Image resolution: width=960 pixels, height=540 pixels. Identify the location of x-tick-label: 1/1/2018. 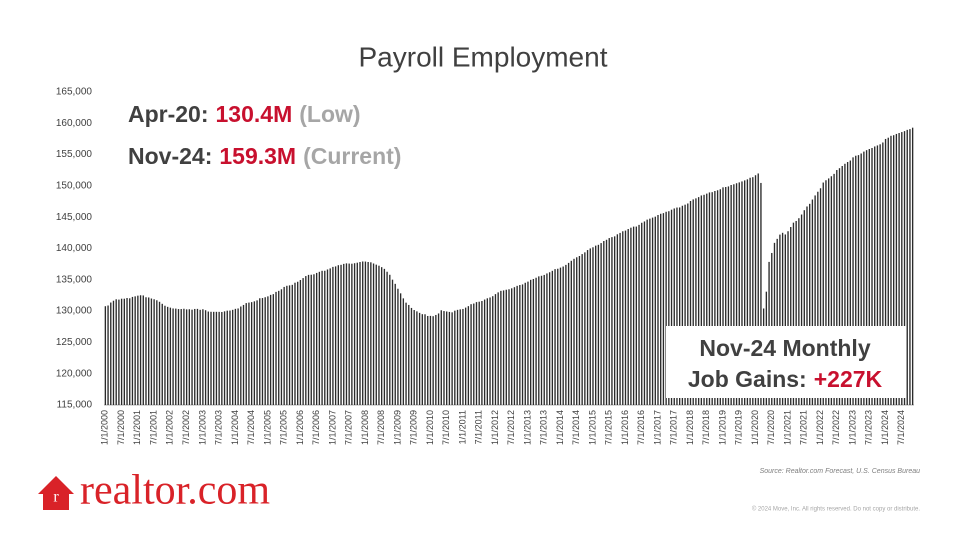
(690, 427).